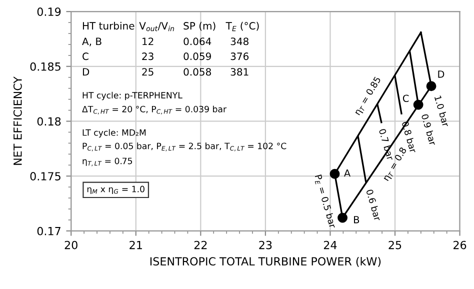  What do you see at coordinates (200, 26) in the screenshot?
I see `annotation: SP (m)` at bounding box center [200, 26].